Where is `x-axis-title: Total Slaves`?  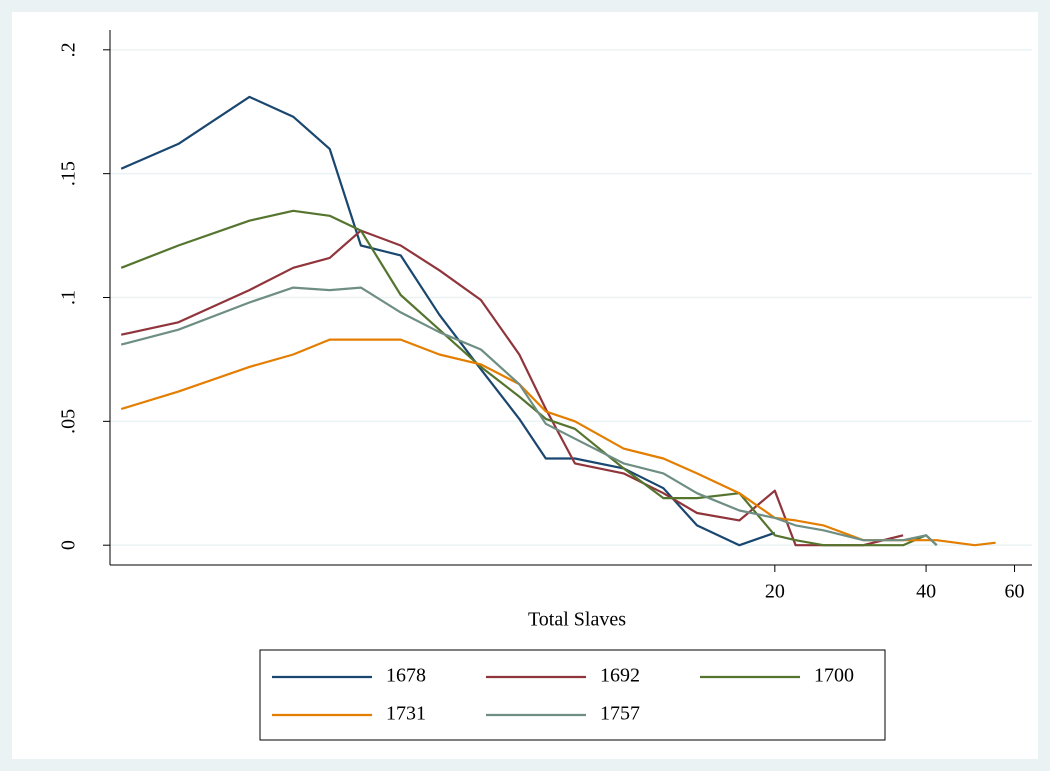 x-axis-title: Total Slaves is located at coordinates (577, 620).